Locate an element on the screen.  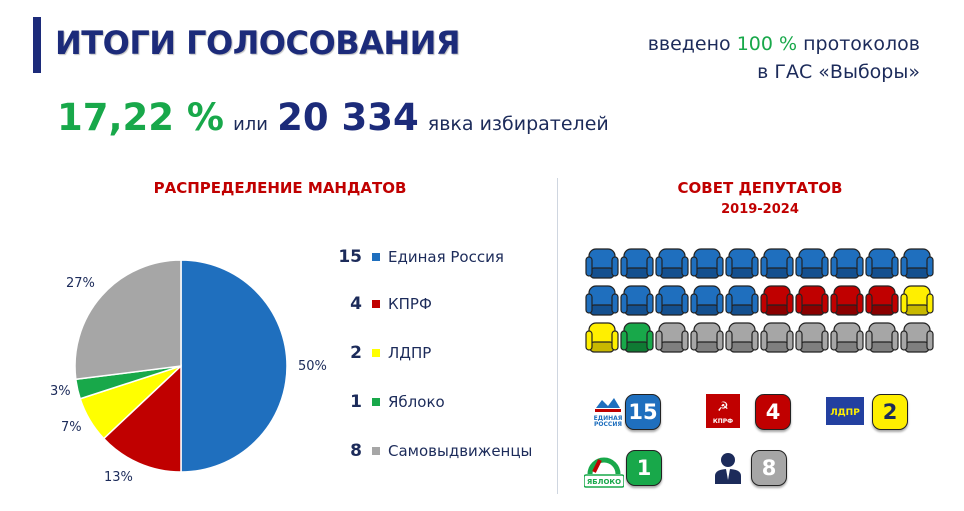
turnout-line: 17,22 % или 20 334 явка избирателей is located at coordinates (333, 117).